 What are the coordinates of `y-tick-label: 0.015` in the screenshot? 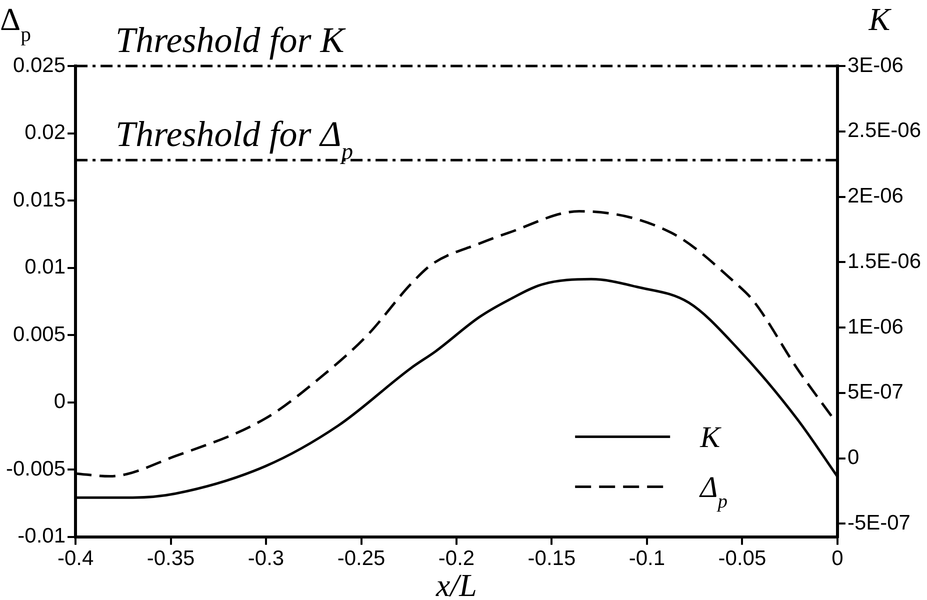 It's located at (39, 200).